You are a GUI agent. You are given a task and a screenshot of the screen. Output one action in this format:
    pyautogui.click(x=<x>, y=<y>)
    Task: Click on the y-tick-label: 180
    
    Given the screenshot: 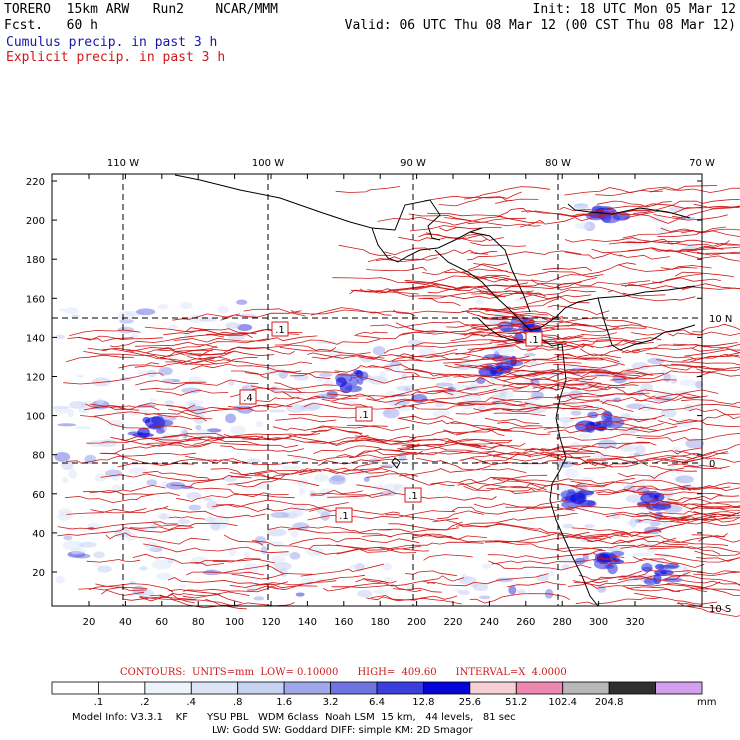 What is the action you would take?
    pyautogui.click(x=35, y=260)
    